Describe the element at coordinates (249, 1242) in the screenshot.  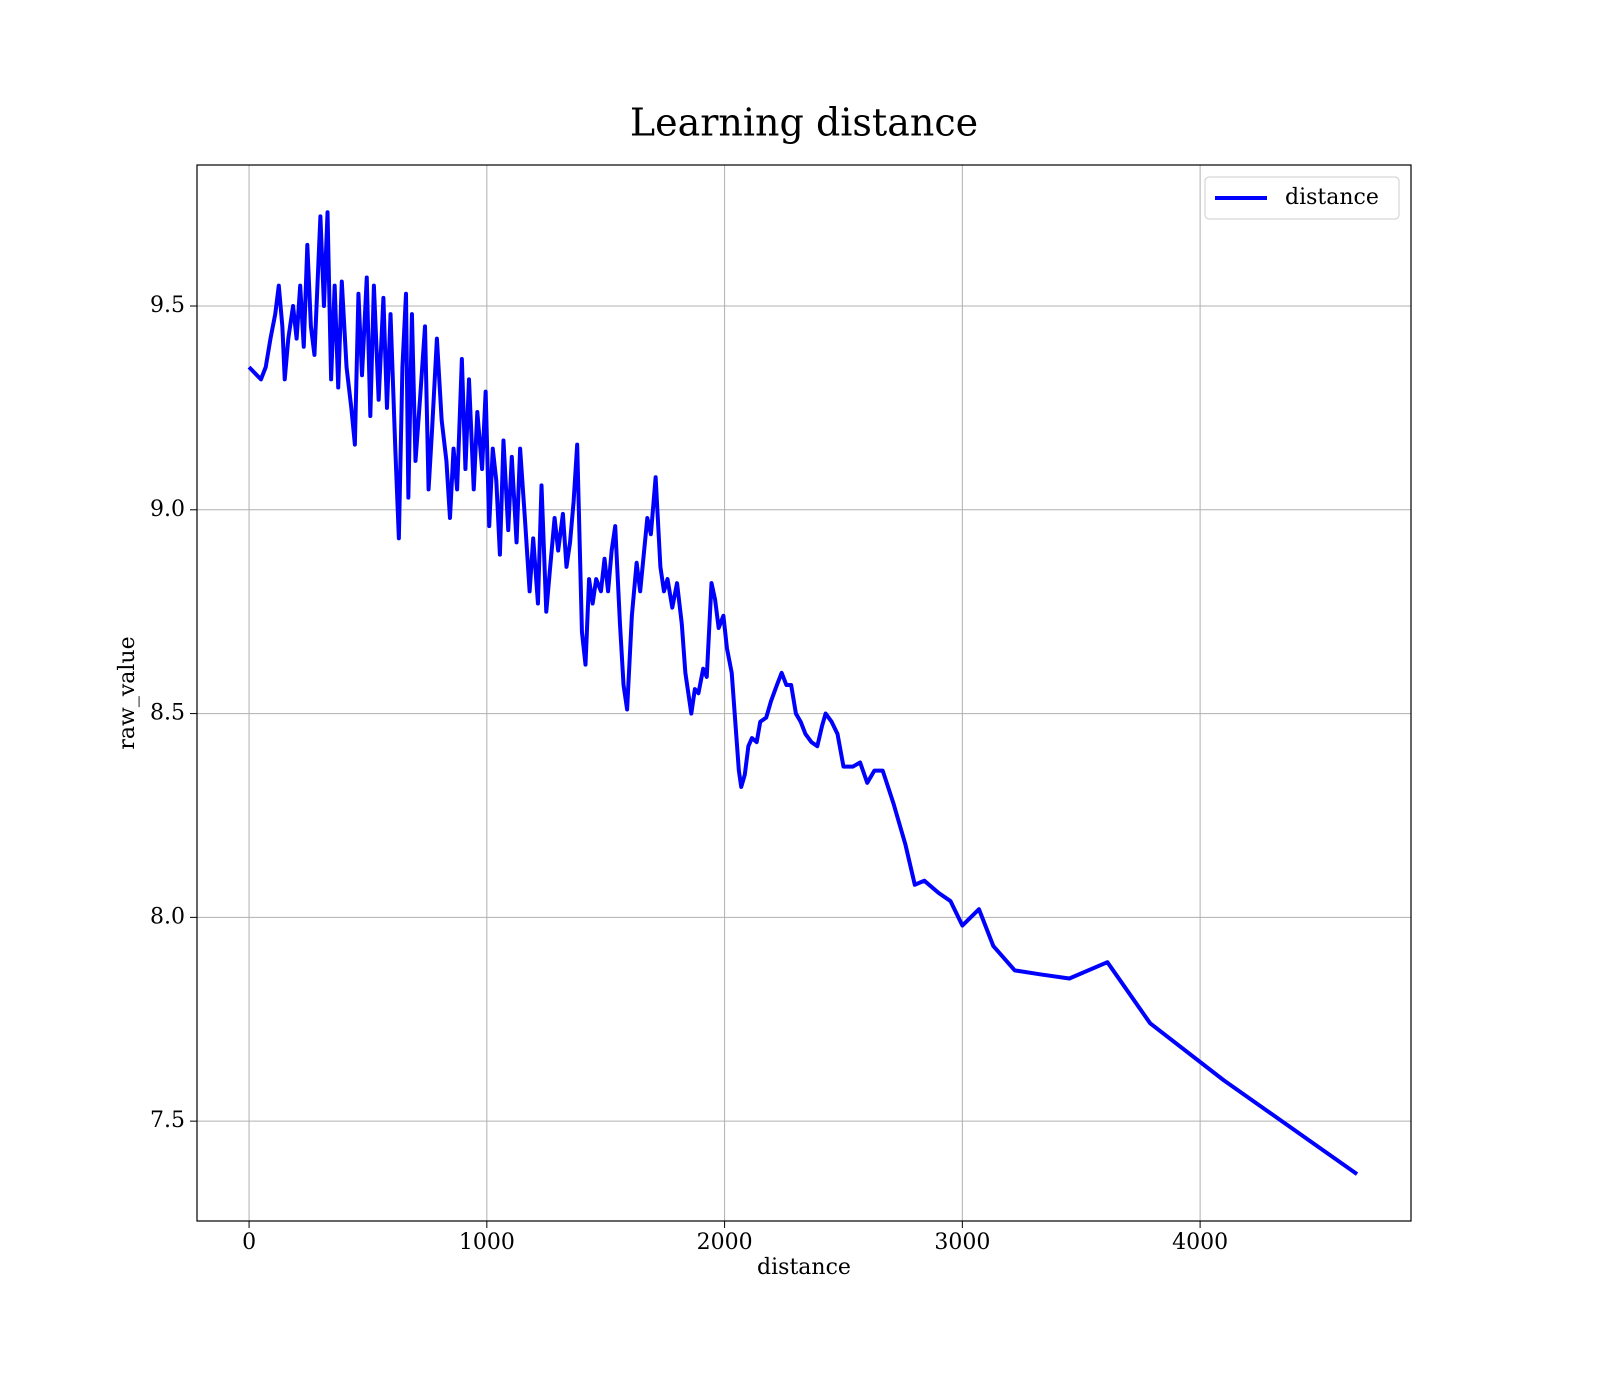
I see `x-tick-label: 0` at that location.